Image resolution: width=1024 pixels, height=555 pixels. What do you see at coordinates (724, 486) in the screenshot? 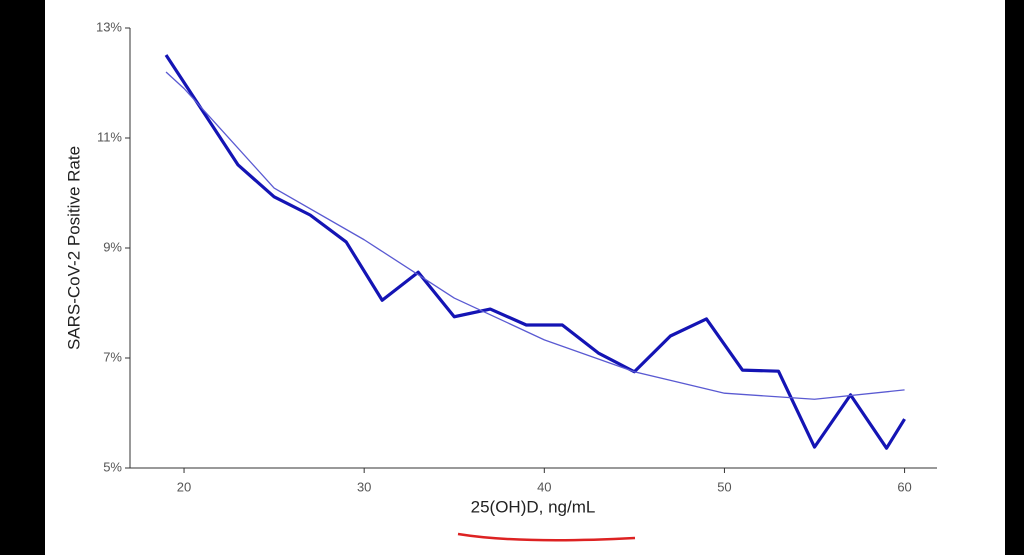
I see `x-tick-label: 50` at bounding box center [724, 486].